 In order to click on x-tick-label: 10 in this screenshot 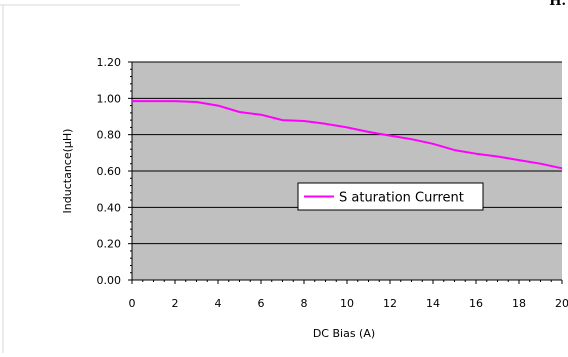, I will do `click(347, 303)`.